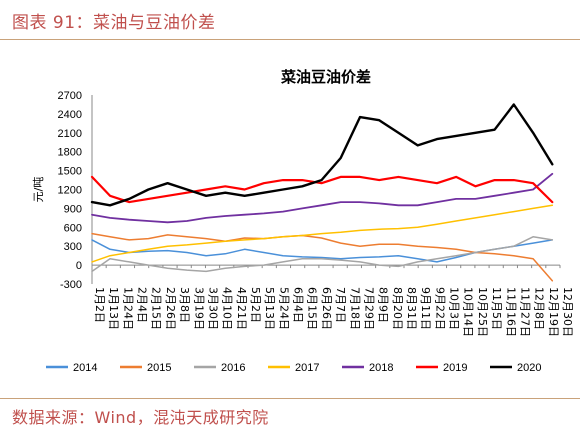 The width and height of the screenshot is (580, 433). Describe the element at coordinates (156, 308) in the screenshot. I see `x-tick-label: 2月15日` at that location.